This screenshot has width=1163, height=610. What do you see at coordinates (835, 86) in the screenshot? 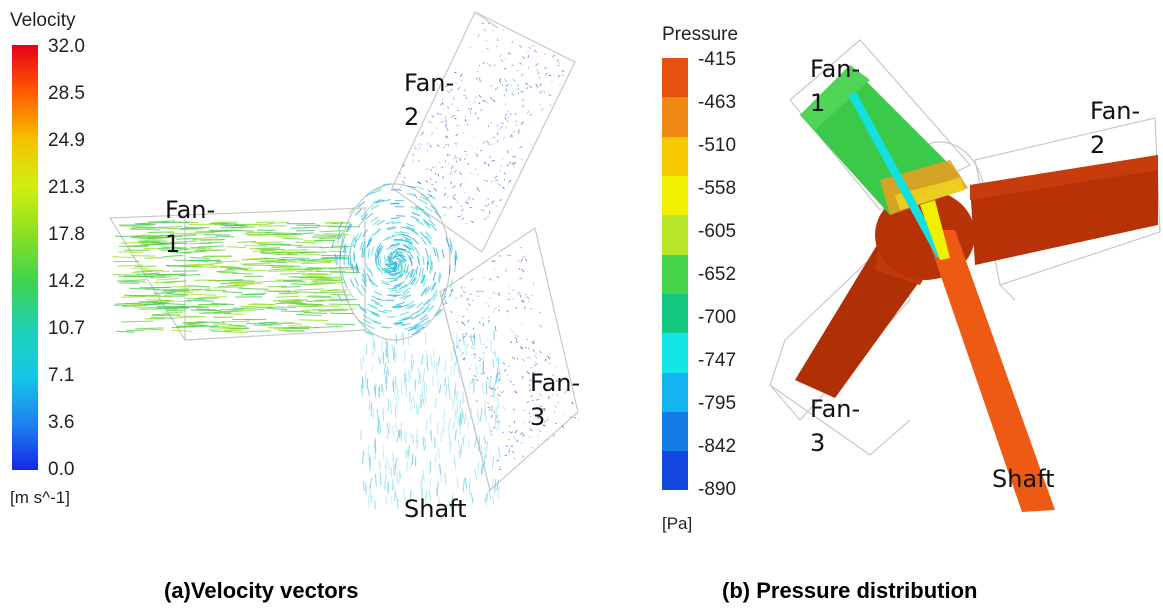
I see `fan-1-label: Fan- 1` at bounding box center [835, 86].